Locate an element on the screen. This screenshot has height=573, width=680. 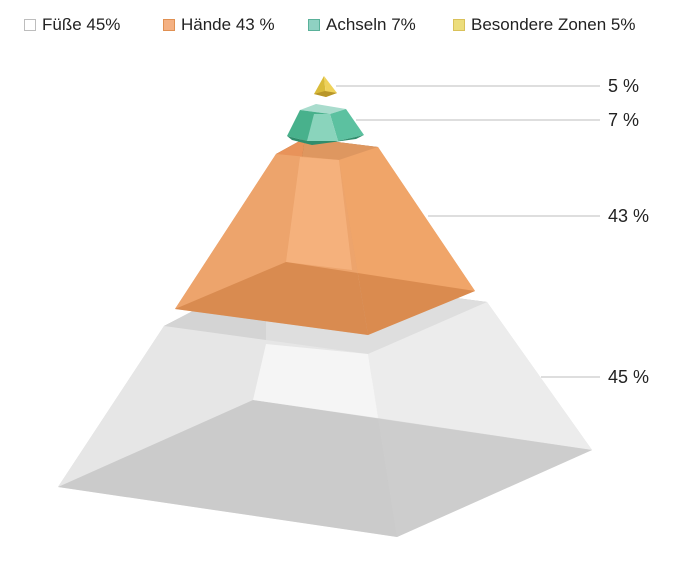
legend-item-haende: Hände 43 % is located at coordinates (219, 25).